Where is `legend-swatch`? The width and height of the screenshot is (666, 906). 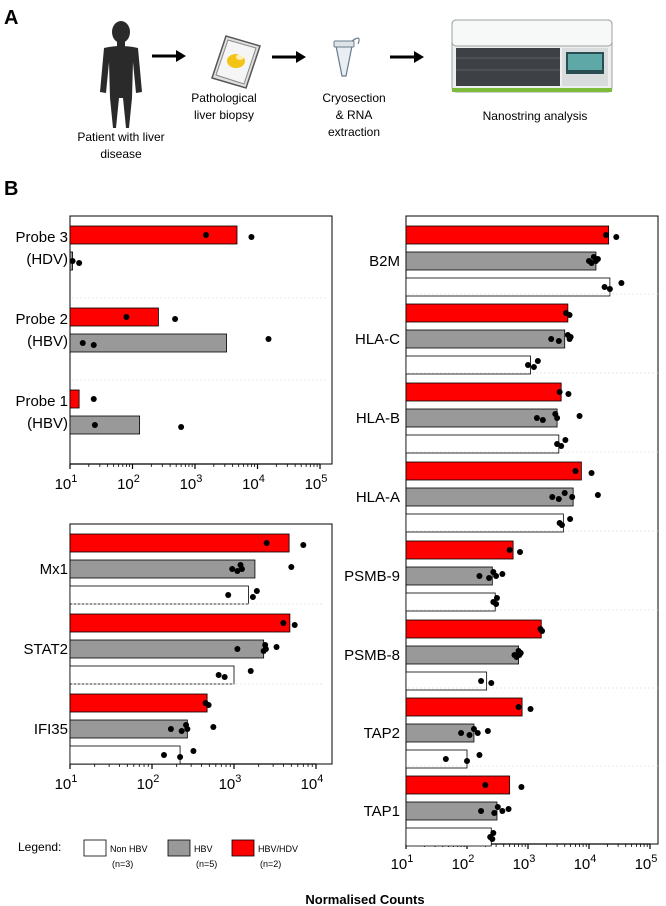
legend-swatch is located at coordinates (95, 848).